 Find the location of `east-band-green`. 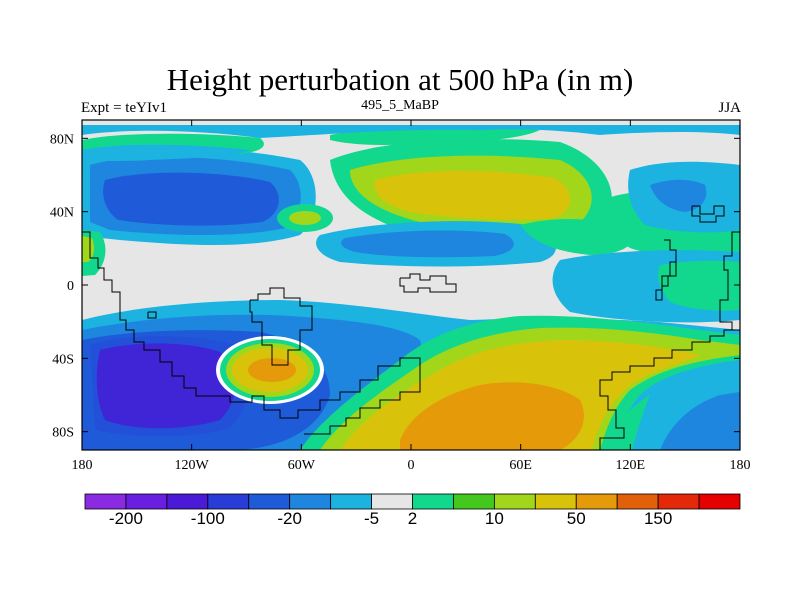

east-band-green is located at coordinates (699, 285).